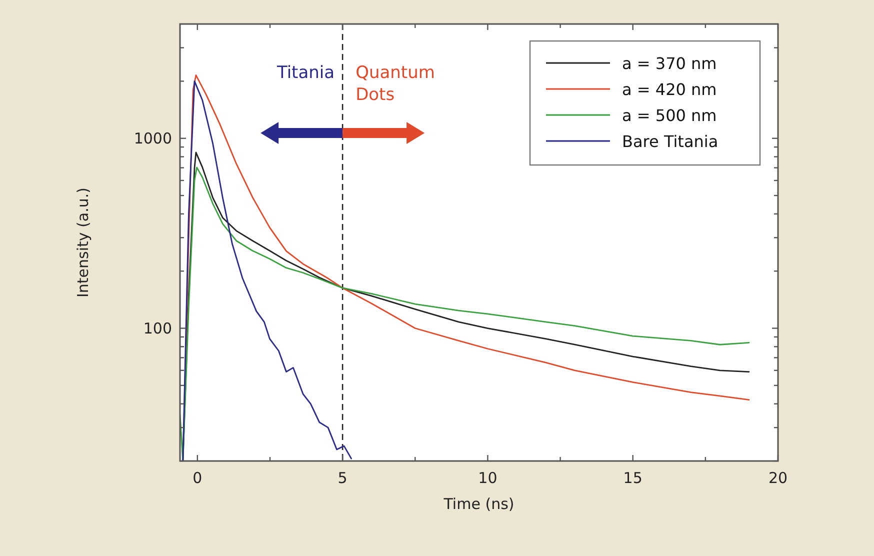  What do you see at coordinates (305, 73) in the screenshot?
I see `annotation: Titania` at bounding box center [305, 73].